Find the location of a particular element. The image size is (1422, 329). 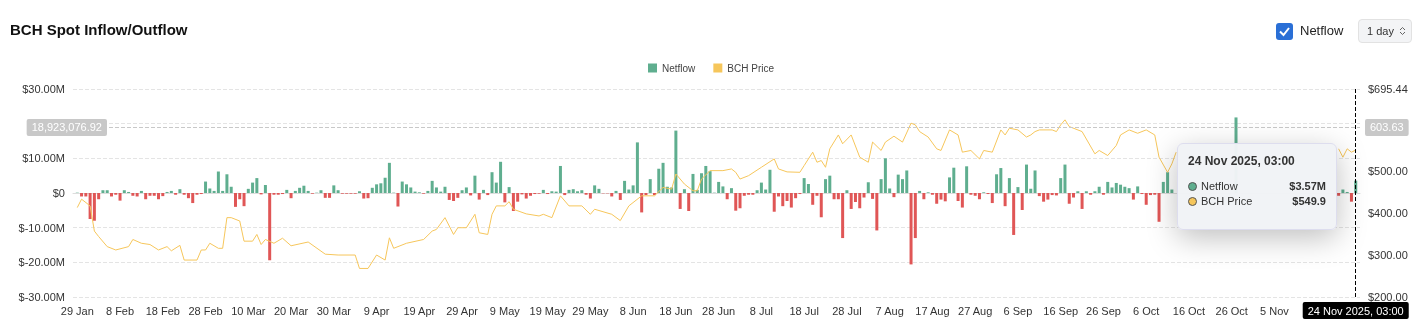

y2-tick-label: $500.00 is located at coordinates (1388, 171).